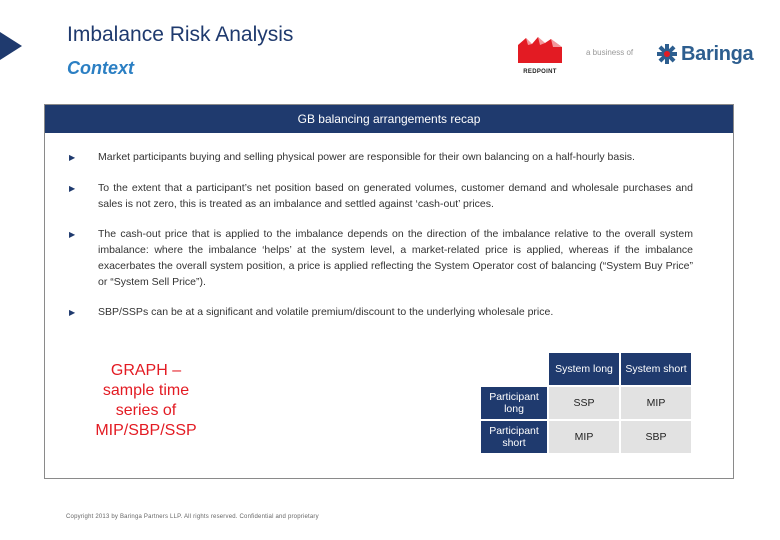 The image size is (780, 540). I want to click on col-header-system-short: System short, so click(655, 369).